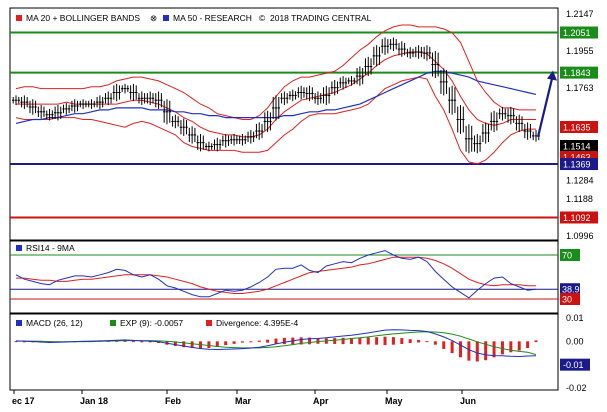 The height and width of the screenshot is (412, 607). I want to click on level-tag-bg-ma20, so click(579, 127).